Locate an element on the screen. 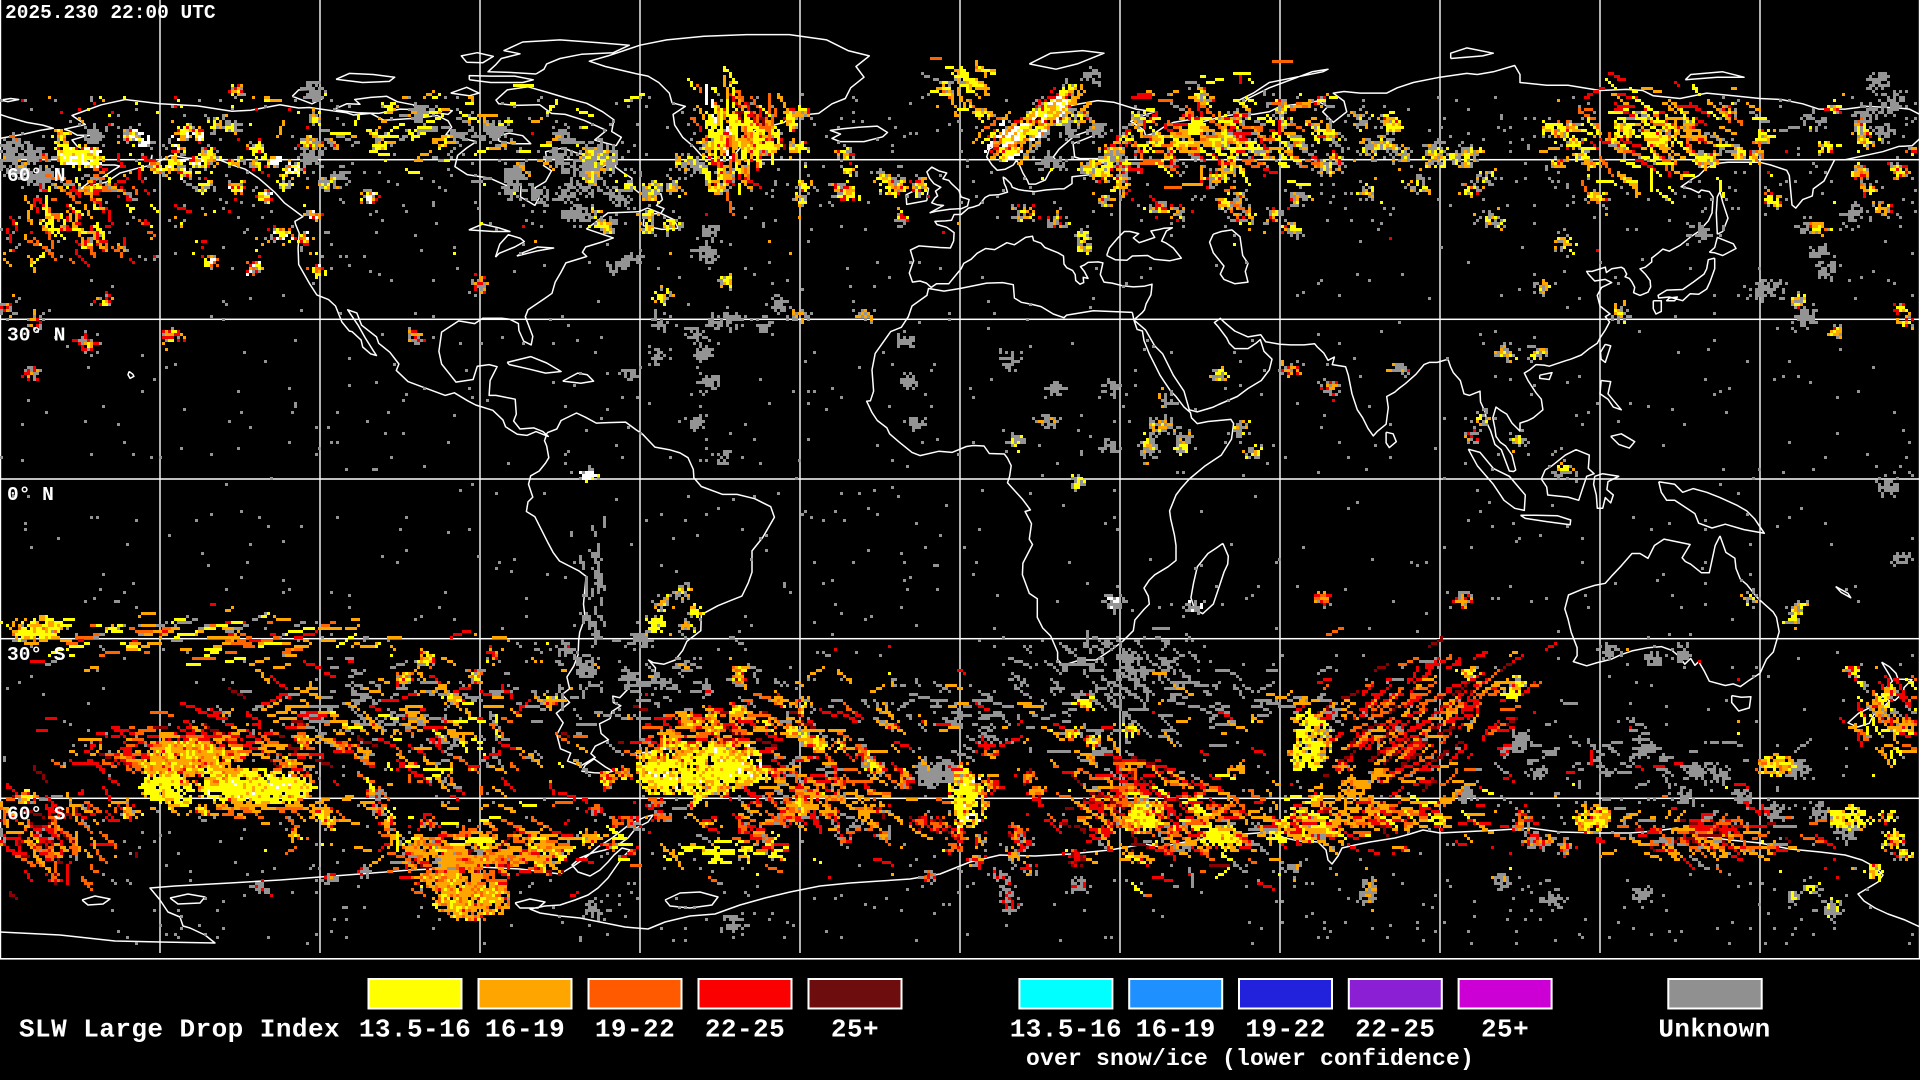 Image resolution: width=1920 pixels, height=1080 pixels. svg-text: 60° N is located at coordinates (36, 176).